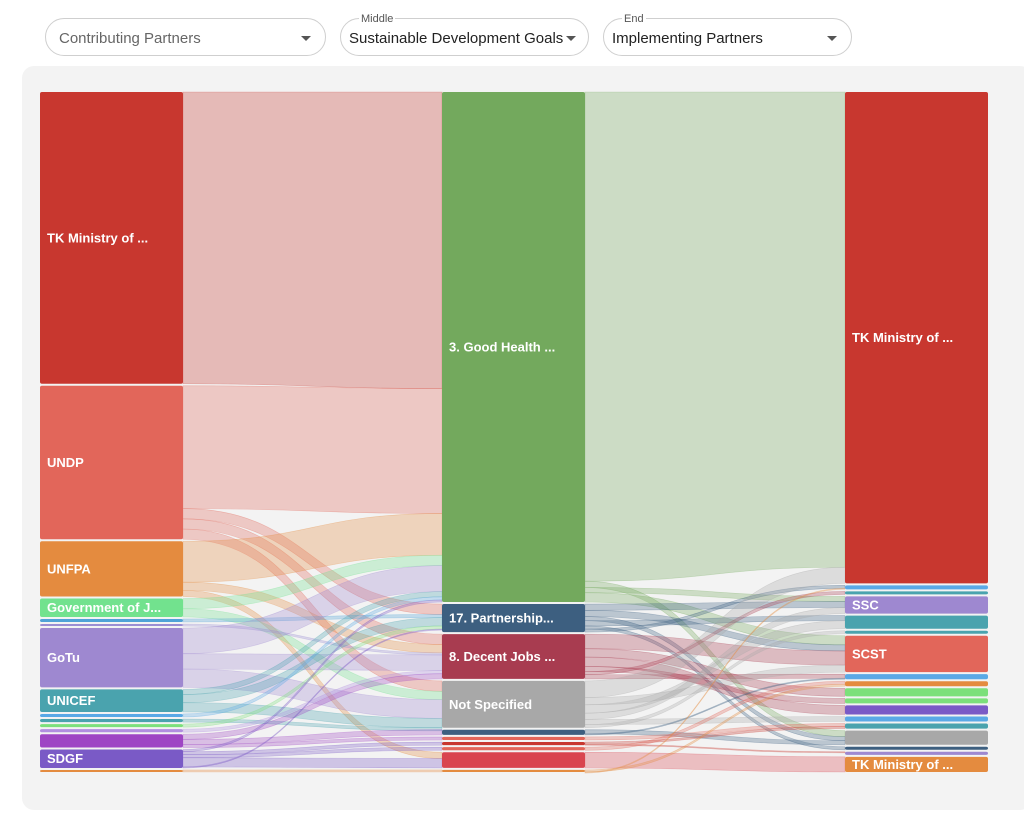 The width and height of the screenshot is (1024, 820). I want to click on sankey-node-e_e, so click(916, 677).